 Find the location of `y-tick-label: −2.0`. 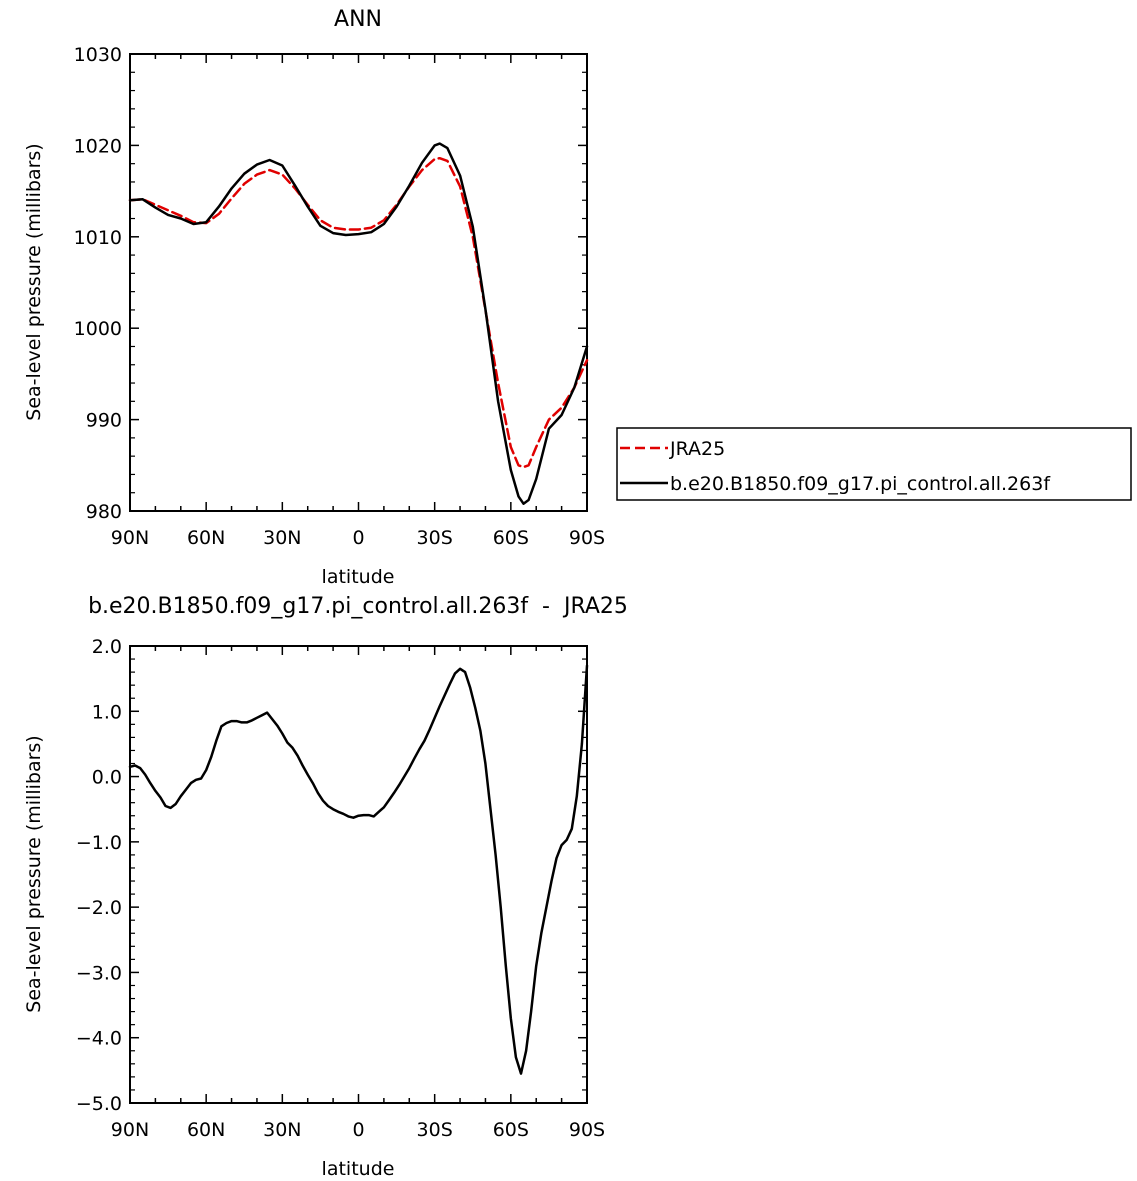

y-tick-label: −2.0 is located at coordinates (99, 908).